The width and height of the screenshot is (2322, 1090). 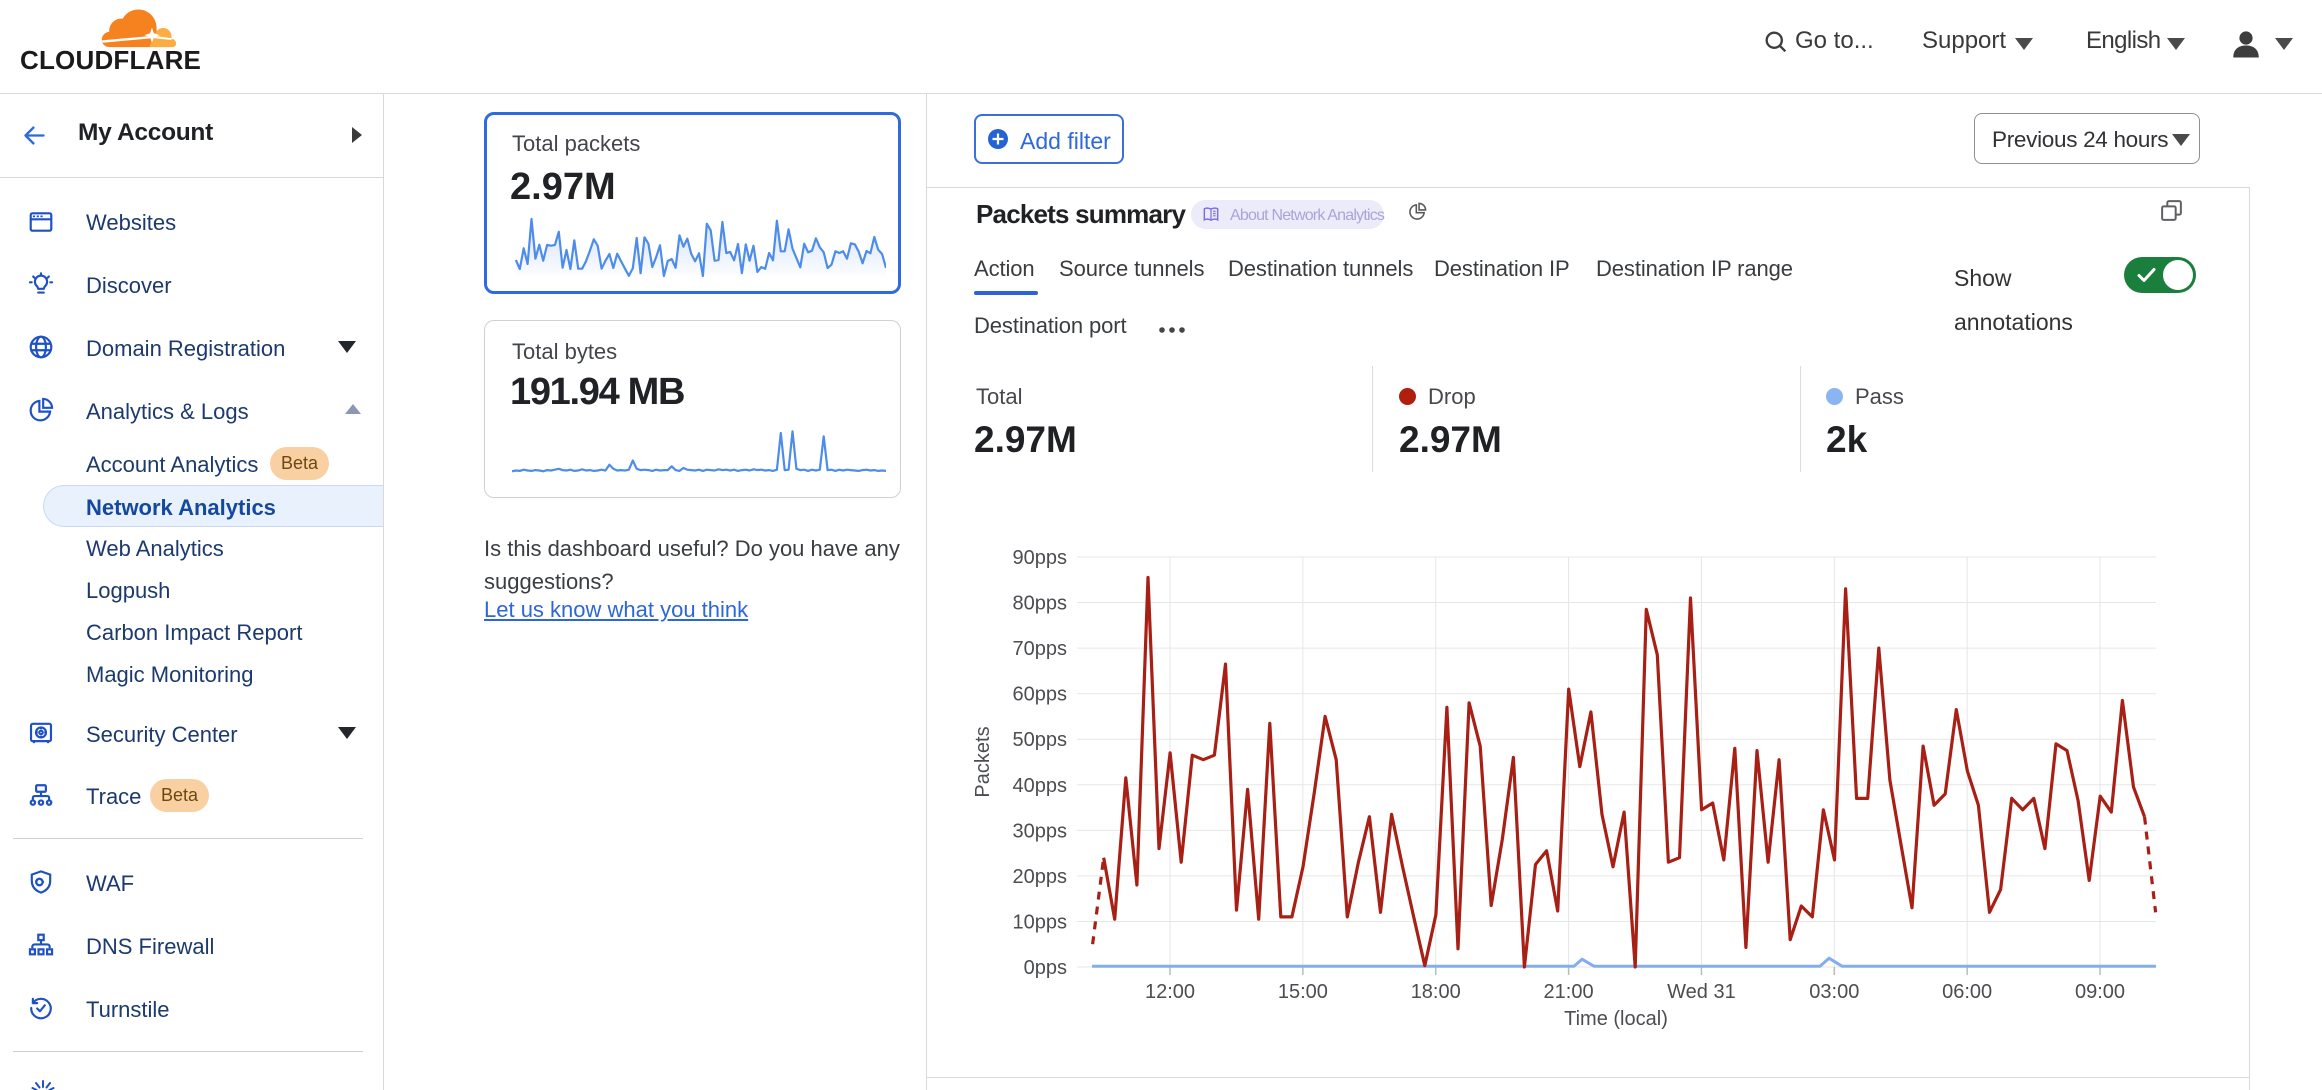 I want to click on svg-text: 50pps, so click(x=1040, y=740).